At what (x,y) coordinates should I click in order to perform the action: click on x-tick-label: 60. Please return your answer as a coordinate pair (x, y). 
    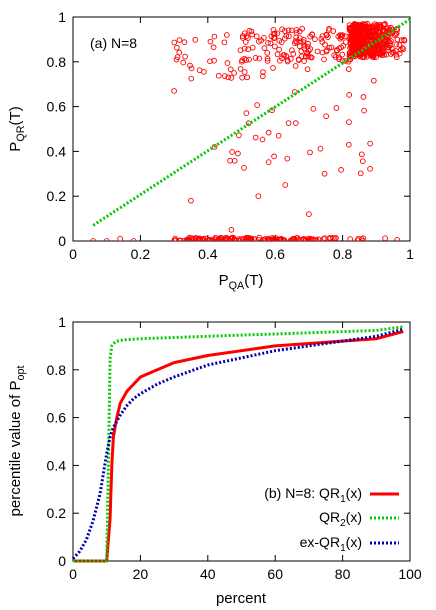
    Looking at the image, I should click on (275, 574).